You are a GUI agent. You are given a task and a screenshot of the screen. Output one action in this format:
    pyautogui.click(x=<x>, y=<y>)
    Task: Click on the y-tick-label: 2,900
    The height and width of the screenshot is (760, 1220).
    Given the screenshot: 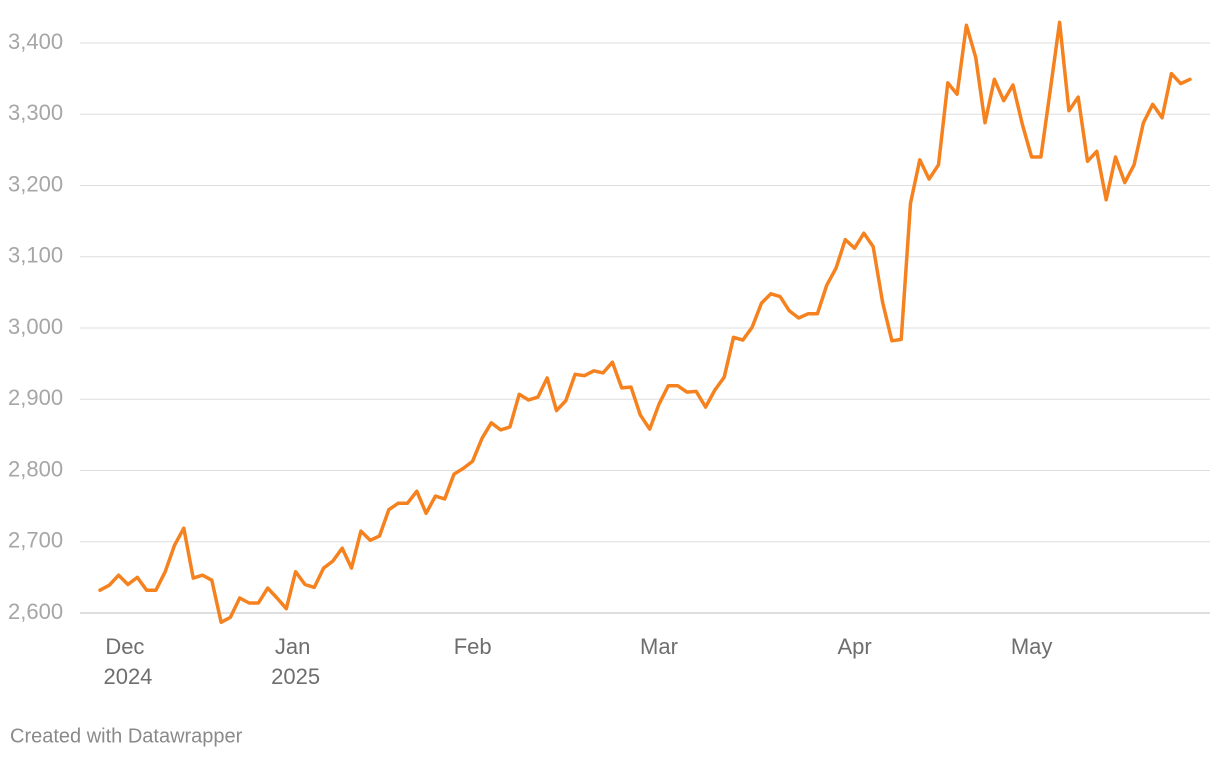 What is the action you would take?
    pyautogui.click(x=35, y=397)
    